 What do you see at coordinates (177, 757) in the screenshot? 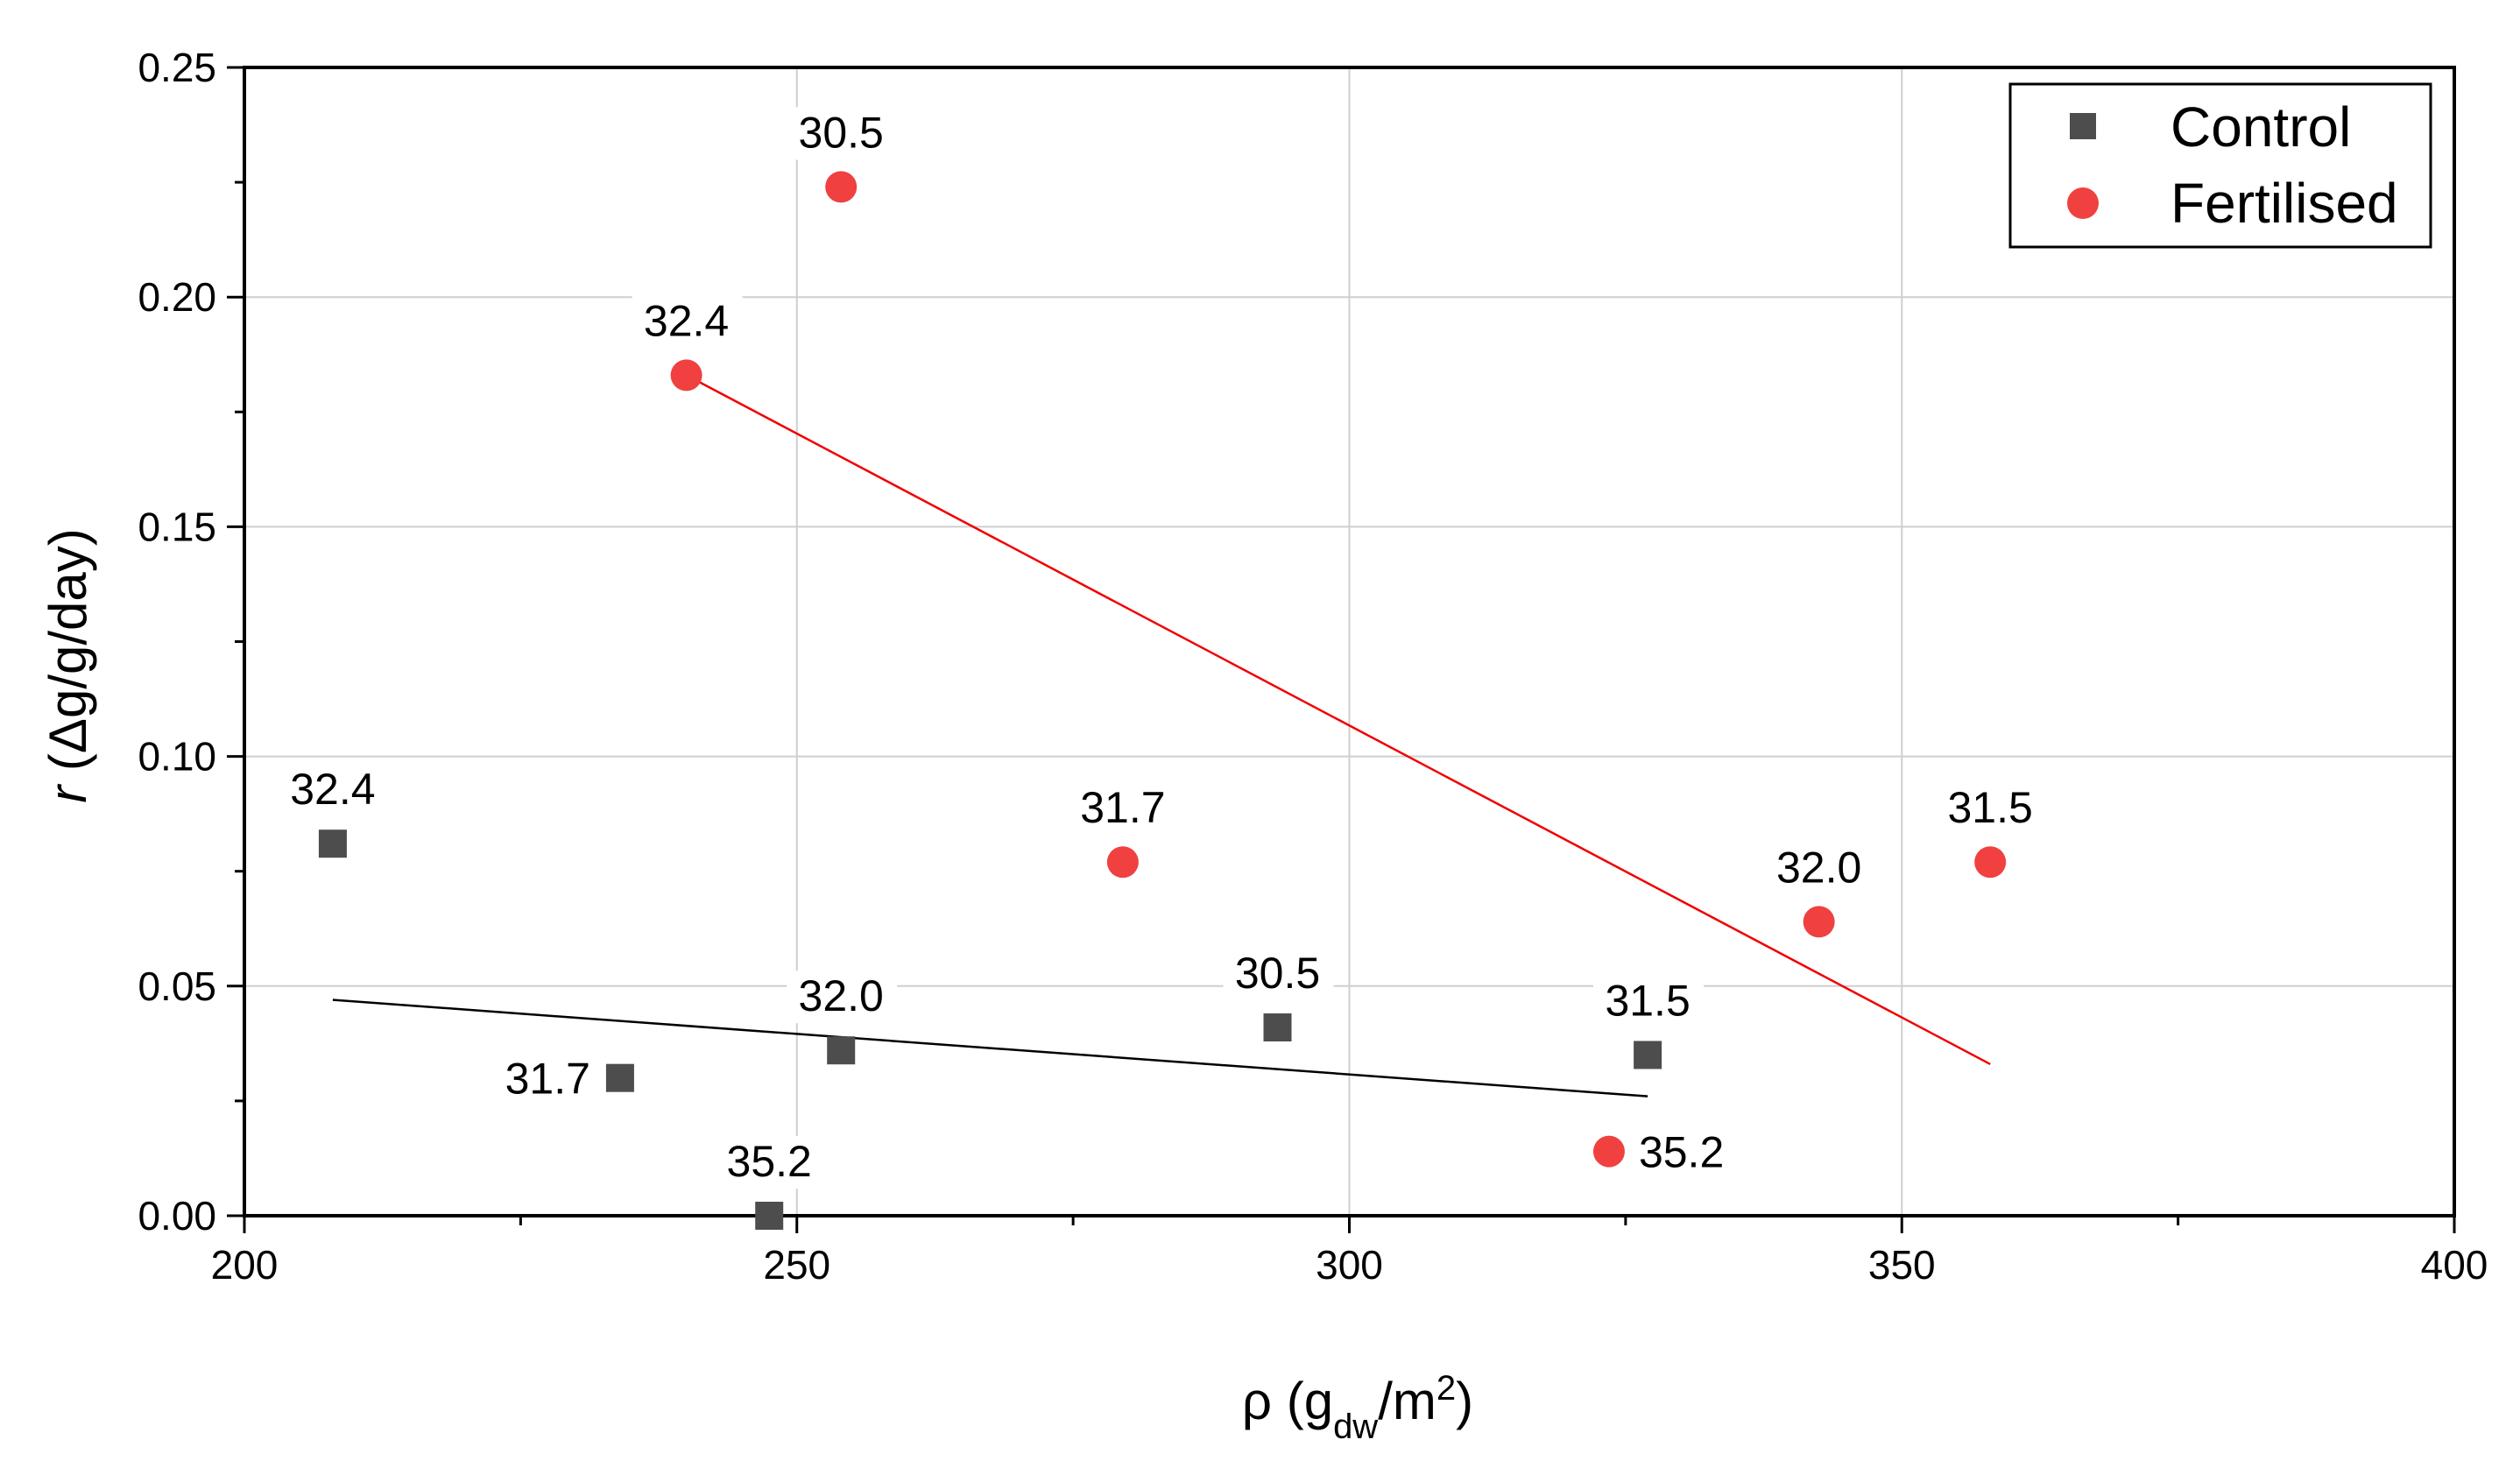
I see `y-tick-label: 0.10` at bounding box center [177, 757].